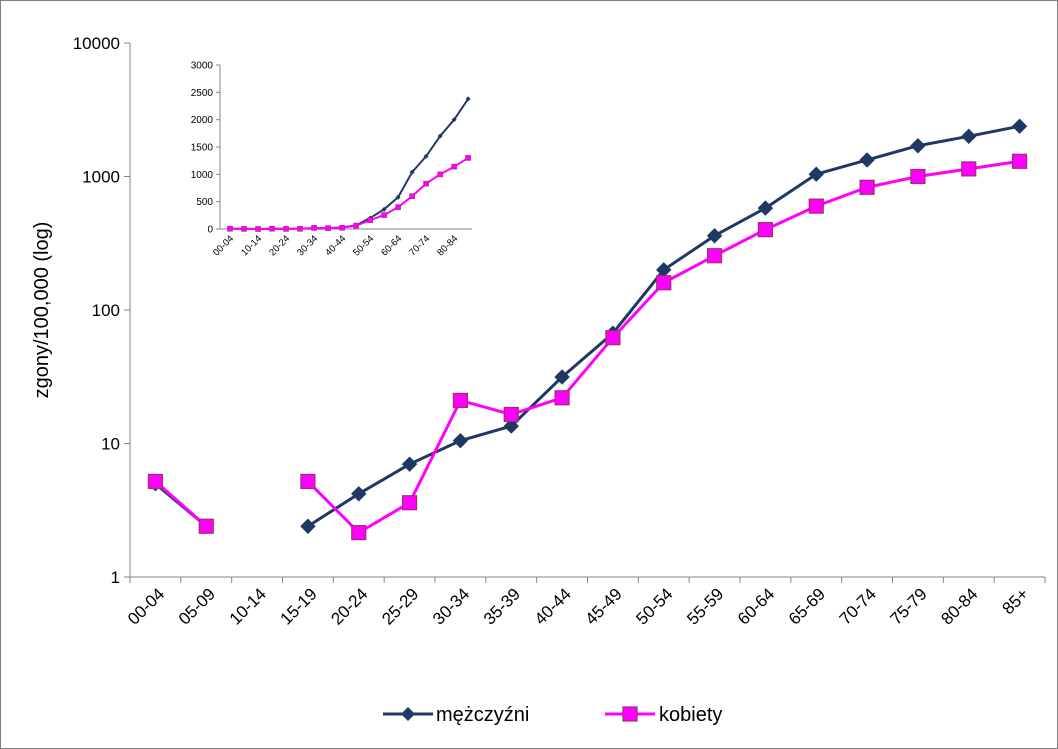 This screenshot has height=749, width=1058. I want to click on inset-x-tick-label: 00-04, so click(223, 245).